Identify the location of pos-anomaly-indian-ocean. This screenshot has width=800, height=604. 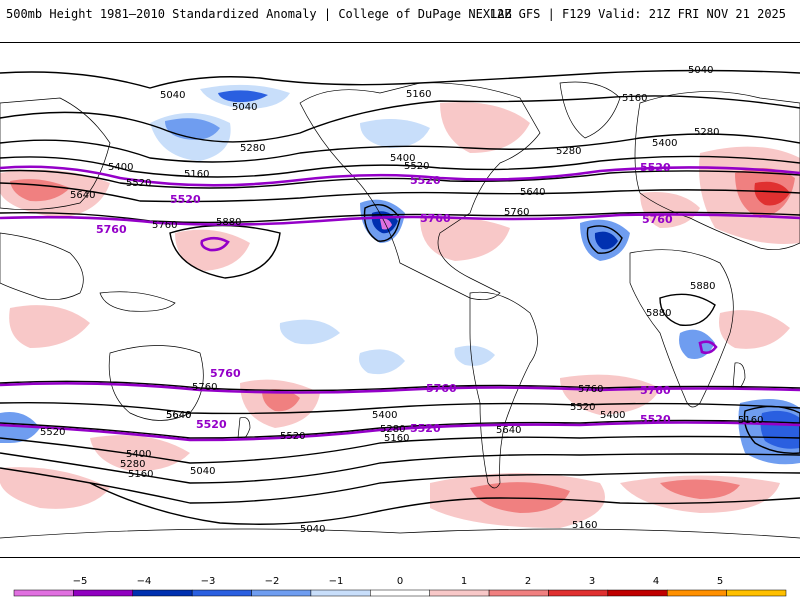
(754, 329).